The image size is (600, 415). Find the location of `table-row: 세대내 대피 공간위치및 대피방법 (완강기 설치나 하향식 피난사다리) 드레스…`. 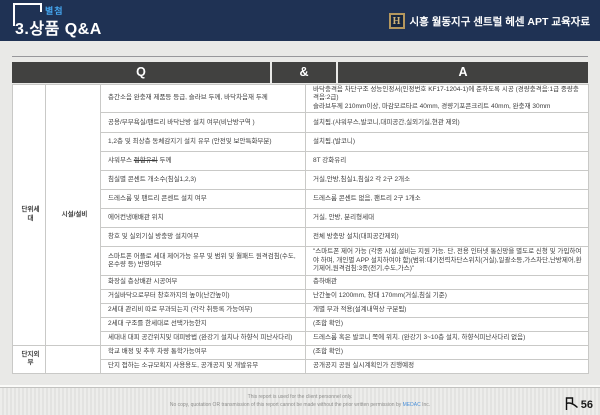

table-row: 세대내 대피 공간위치및 대피방법 (완강기 설치나 하향식 피난사다리) 드레스… is located at coordinates (301, 338).